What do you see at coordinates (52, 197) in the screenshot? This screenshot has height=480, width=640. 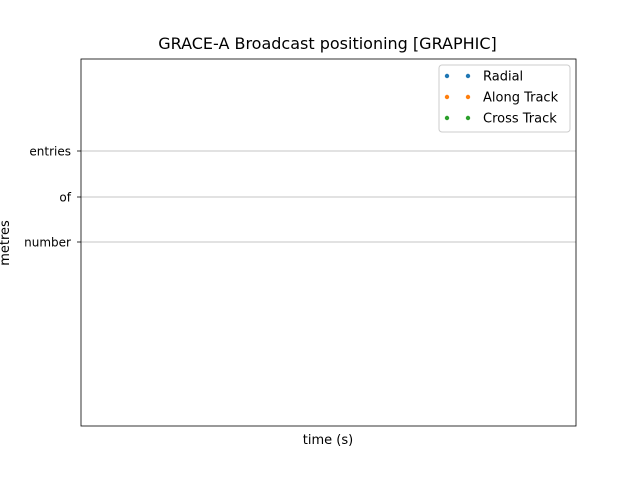 I see `y-ticks: entries of number` at bounding box center [52, 197].